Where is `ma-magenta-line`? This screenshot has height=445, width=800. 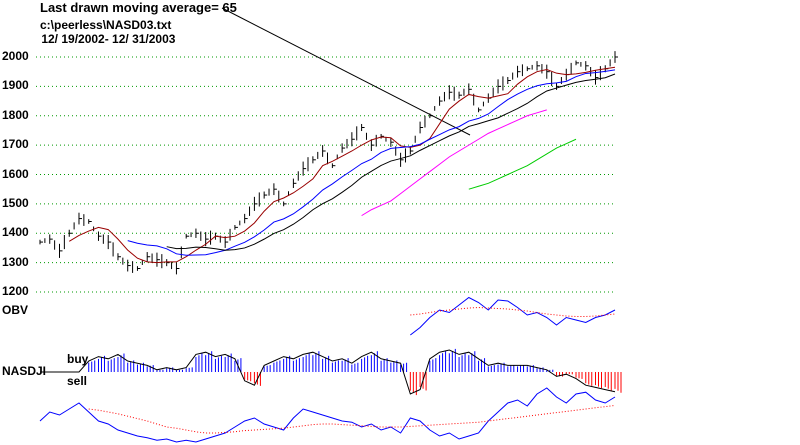
ma-magenta-line is located at coordinates (454, 163).